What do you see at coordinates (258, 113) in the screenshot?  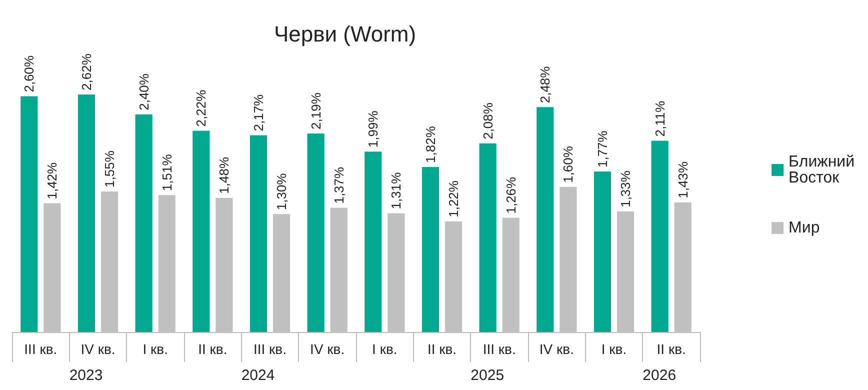 I see `data-label: 2,17%` at bounding box center [258, 113].